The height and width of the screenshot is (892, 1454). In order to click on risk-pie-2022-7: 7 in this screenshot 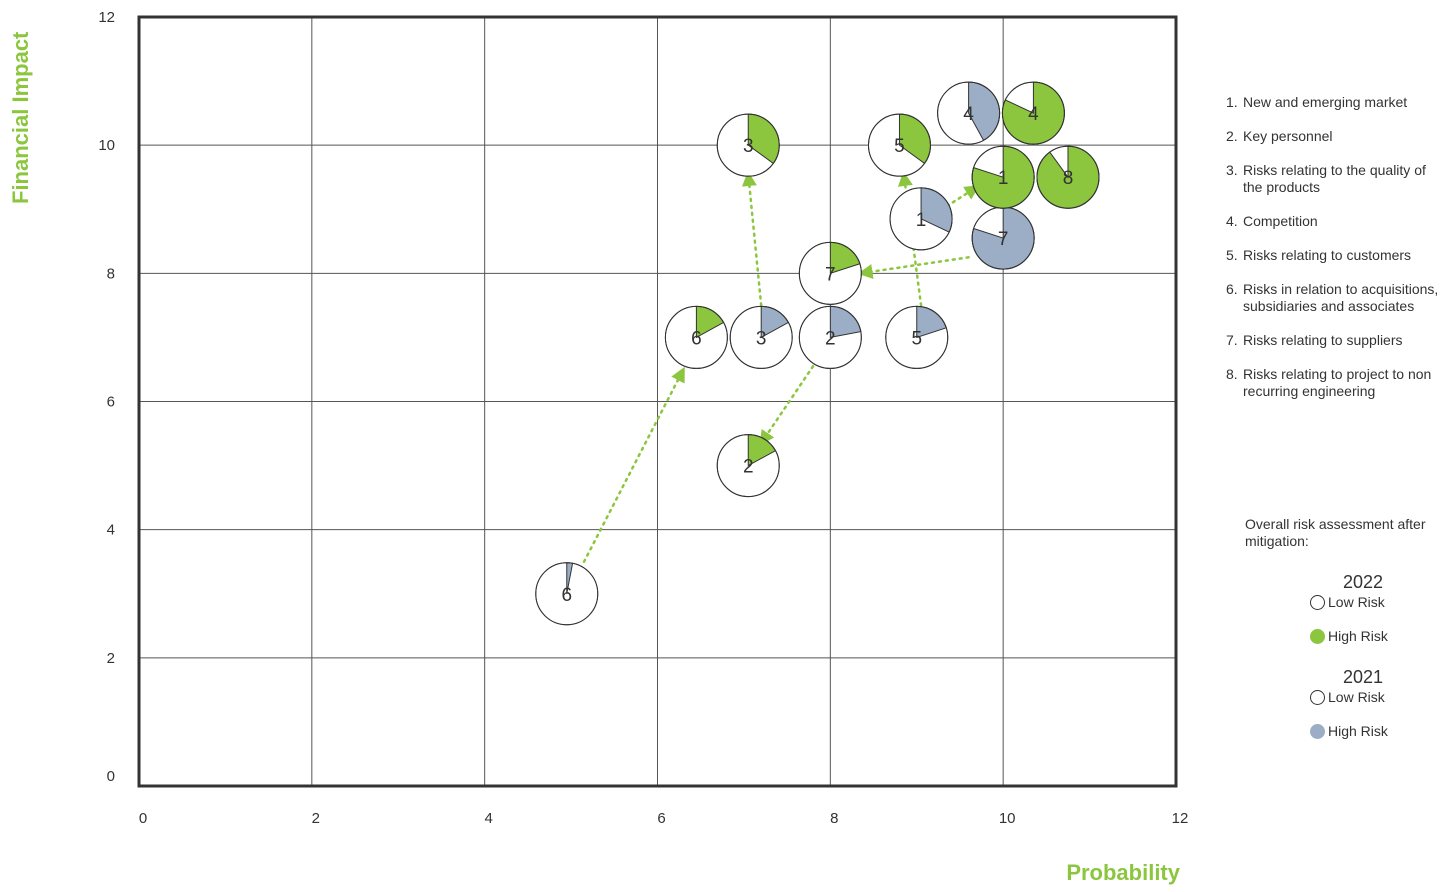, I will do `click(830, 273)`.